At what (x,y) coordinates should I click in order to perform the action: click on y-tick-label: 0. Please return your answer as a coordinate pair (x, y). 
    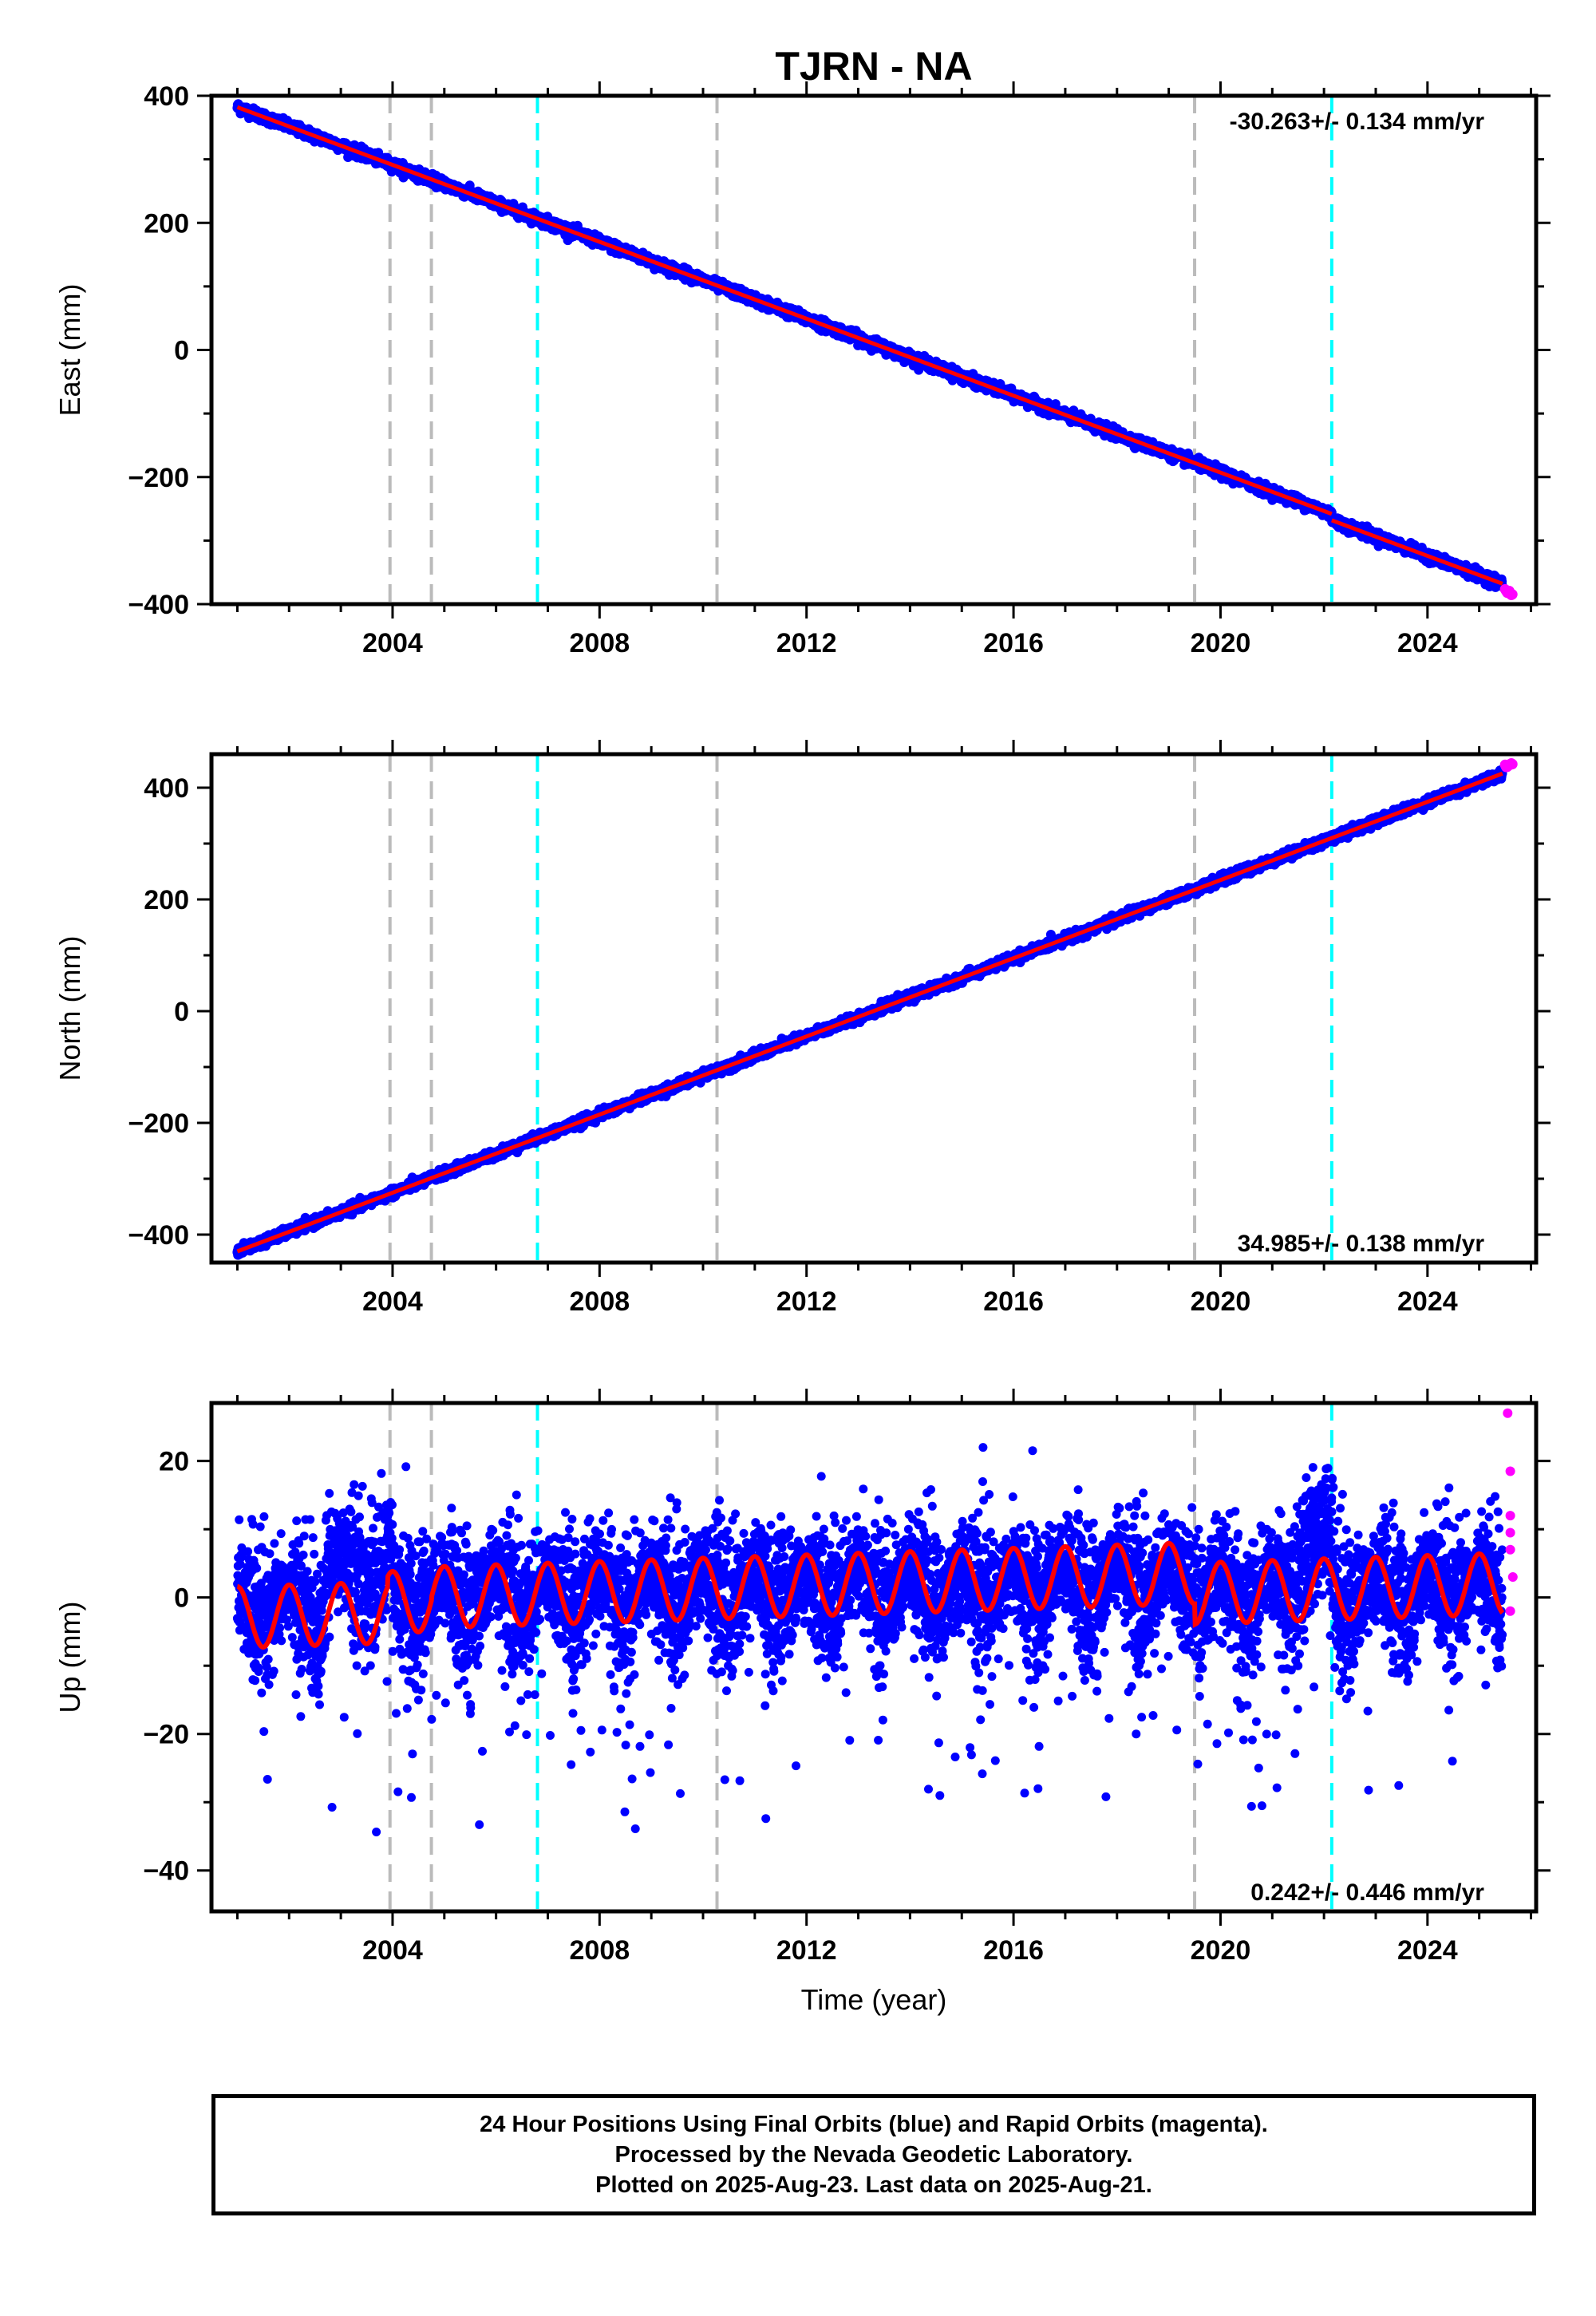
    Looking at the image, I should click on (181, 351).